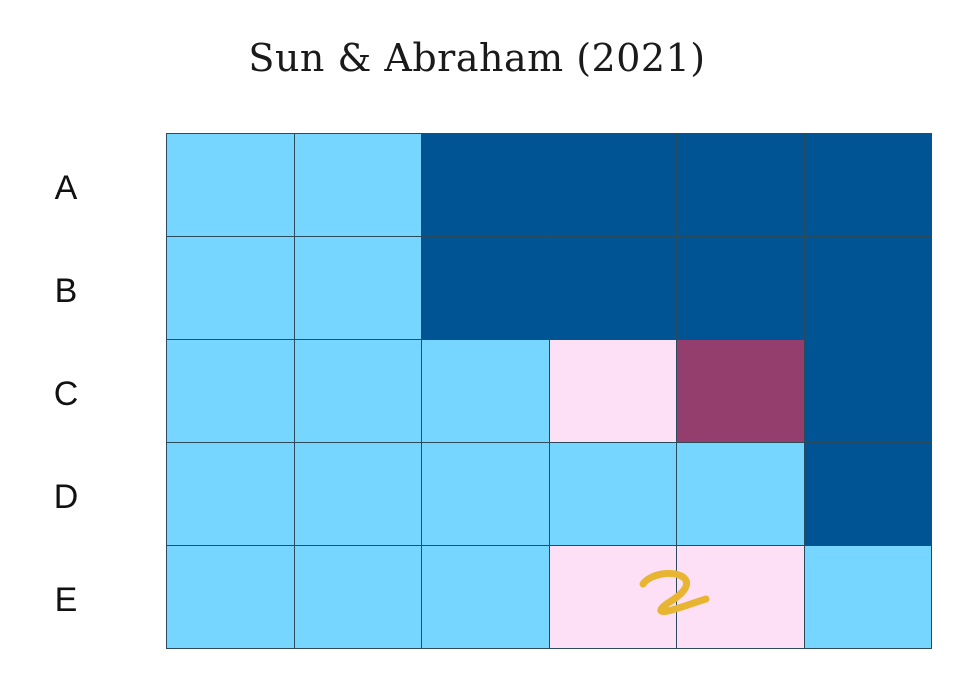 The image size is (954, 680). Describe the element at coordinates (66, 291) in the screenshot. I see `row-label-b: B` at that location.